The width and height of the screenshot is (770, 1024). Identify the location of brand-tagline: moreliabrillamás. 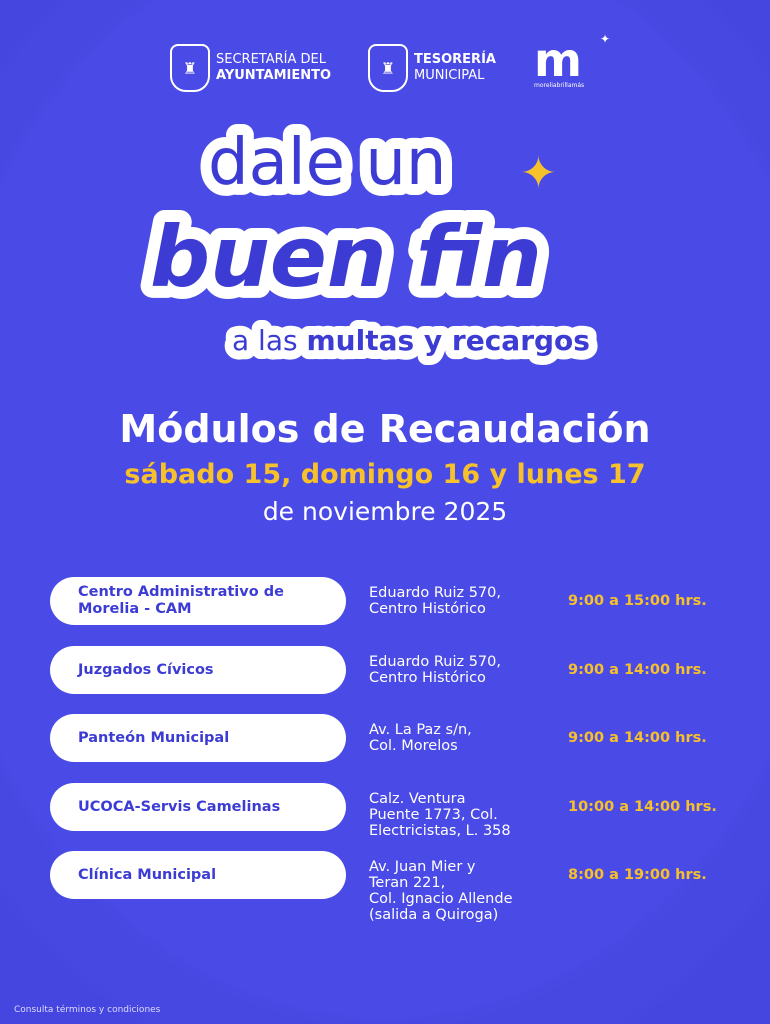
(559, 85).